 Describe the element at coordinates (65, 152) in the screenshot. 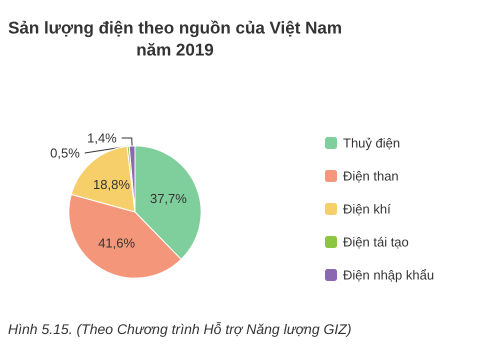

I see `data-label: 0,5%` at that location.